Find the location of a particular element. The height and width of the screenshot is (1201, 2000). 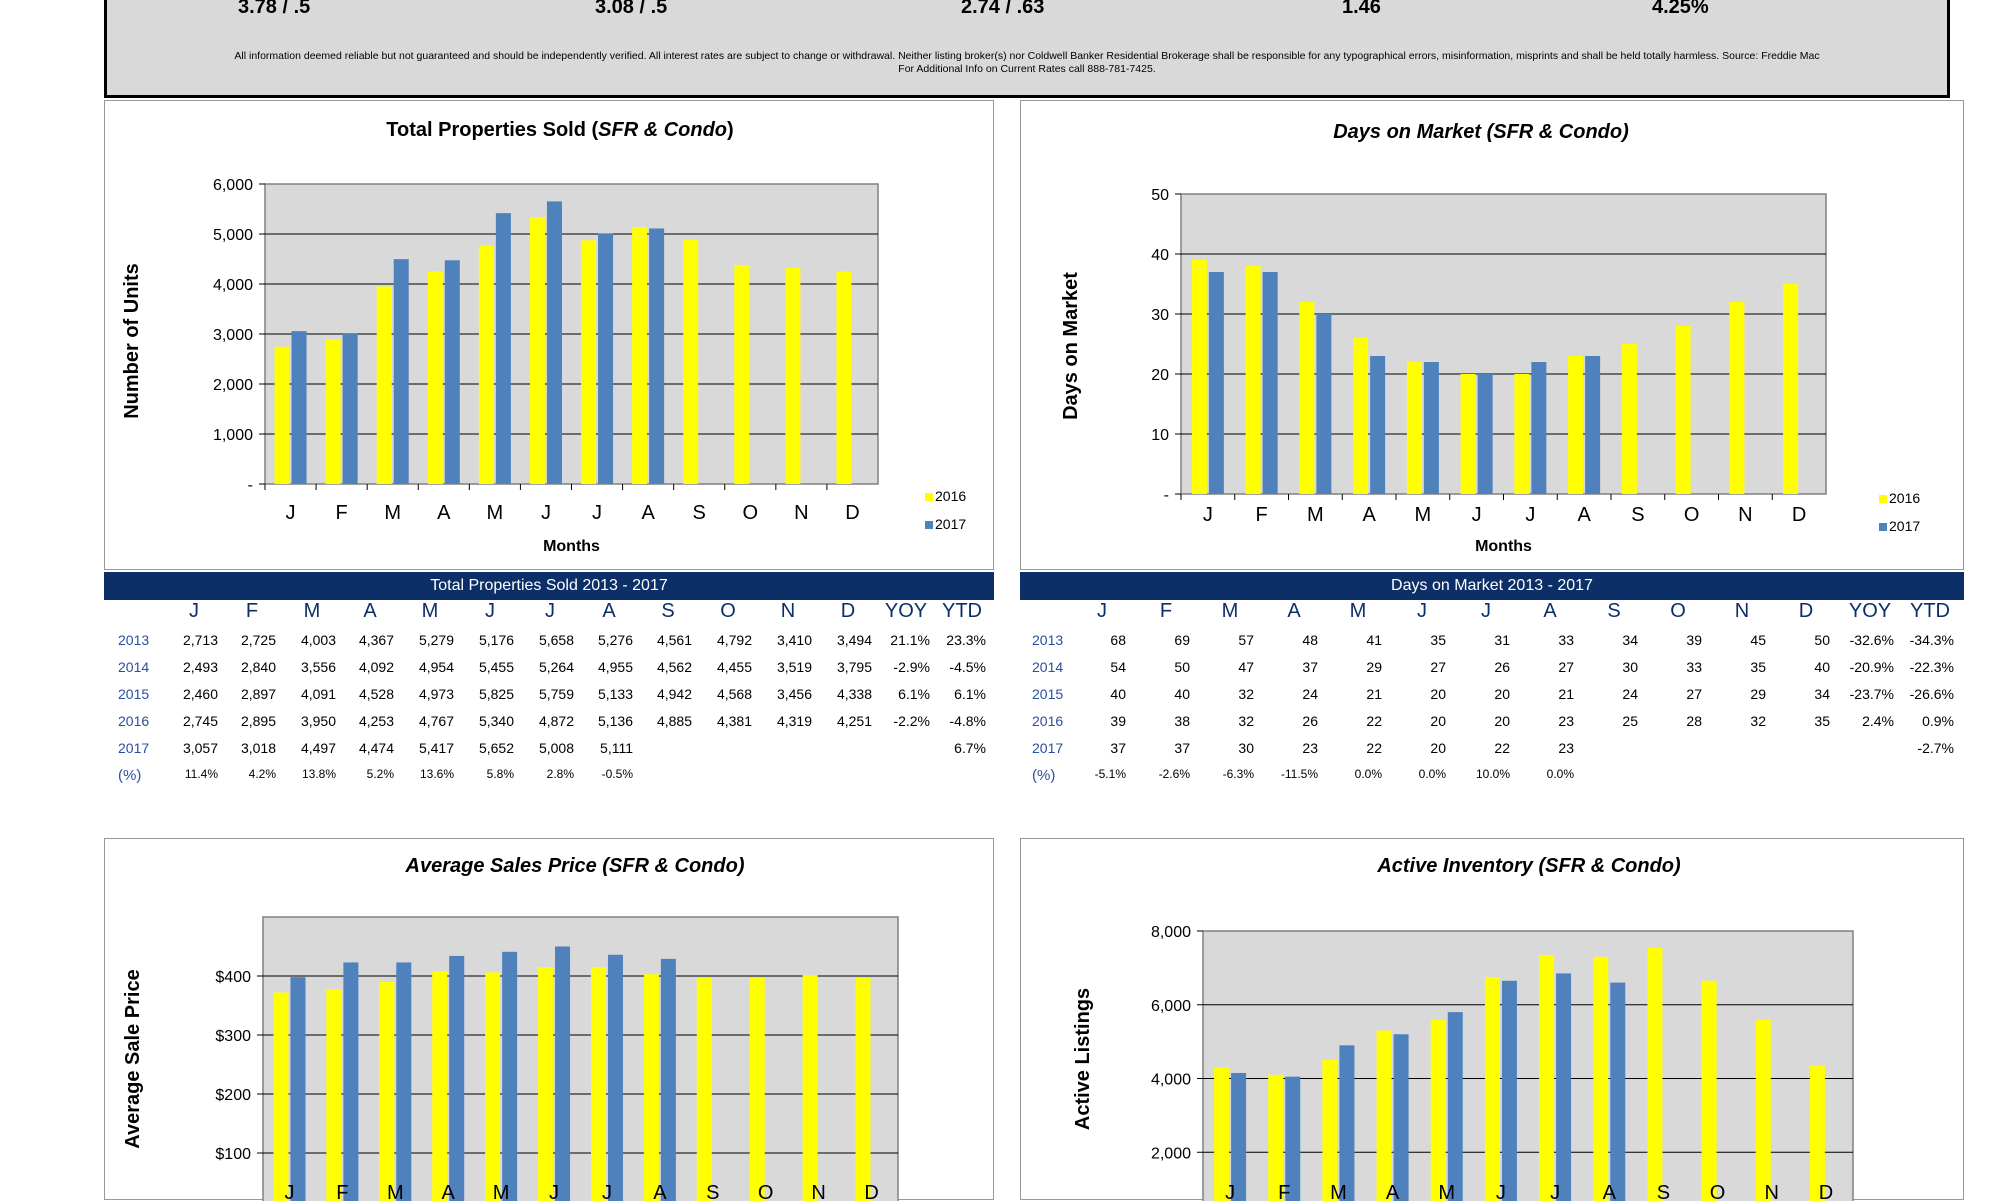

table-cell: 34 is located at coordinates (1800, 694).